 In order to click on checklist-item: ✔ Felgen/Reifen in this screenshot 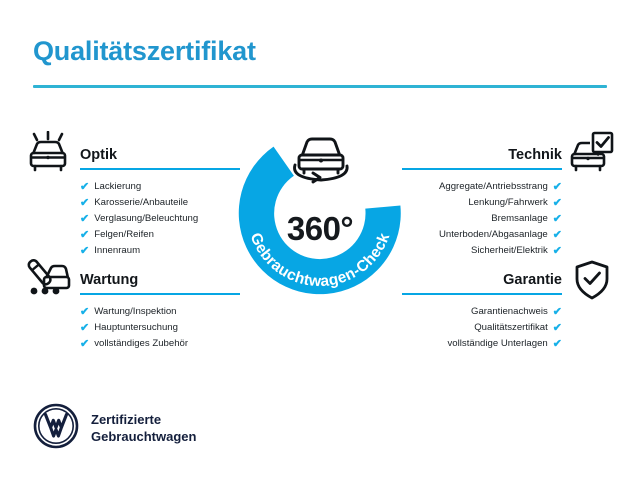, I will do `click(160, 235)`.